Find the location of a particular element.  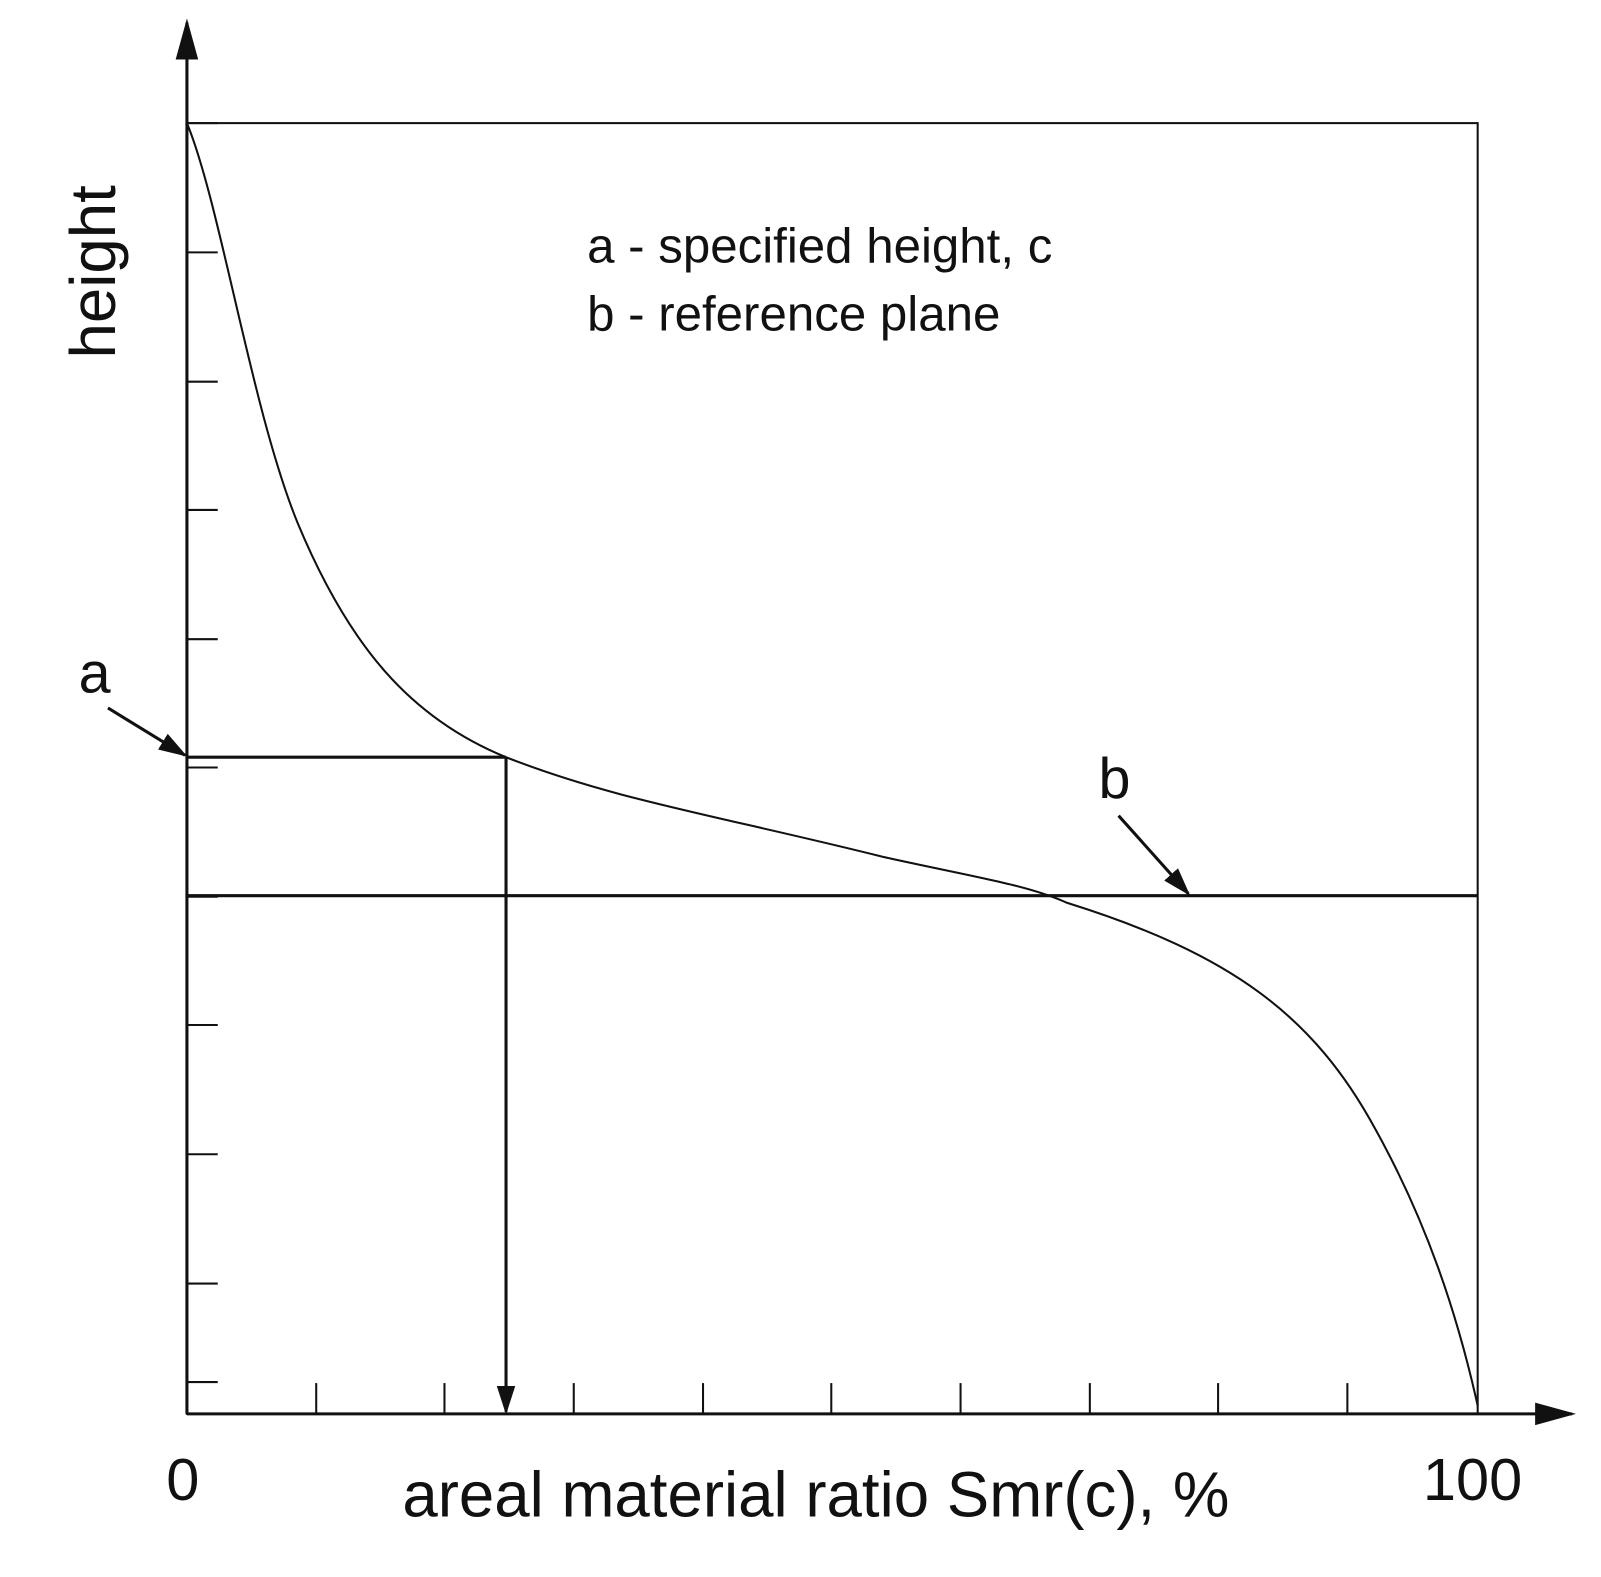

callout-arrow-a is located at coordinates (147, 731).